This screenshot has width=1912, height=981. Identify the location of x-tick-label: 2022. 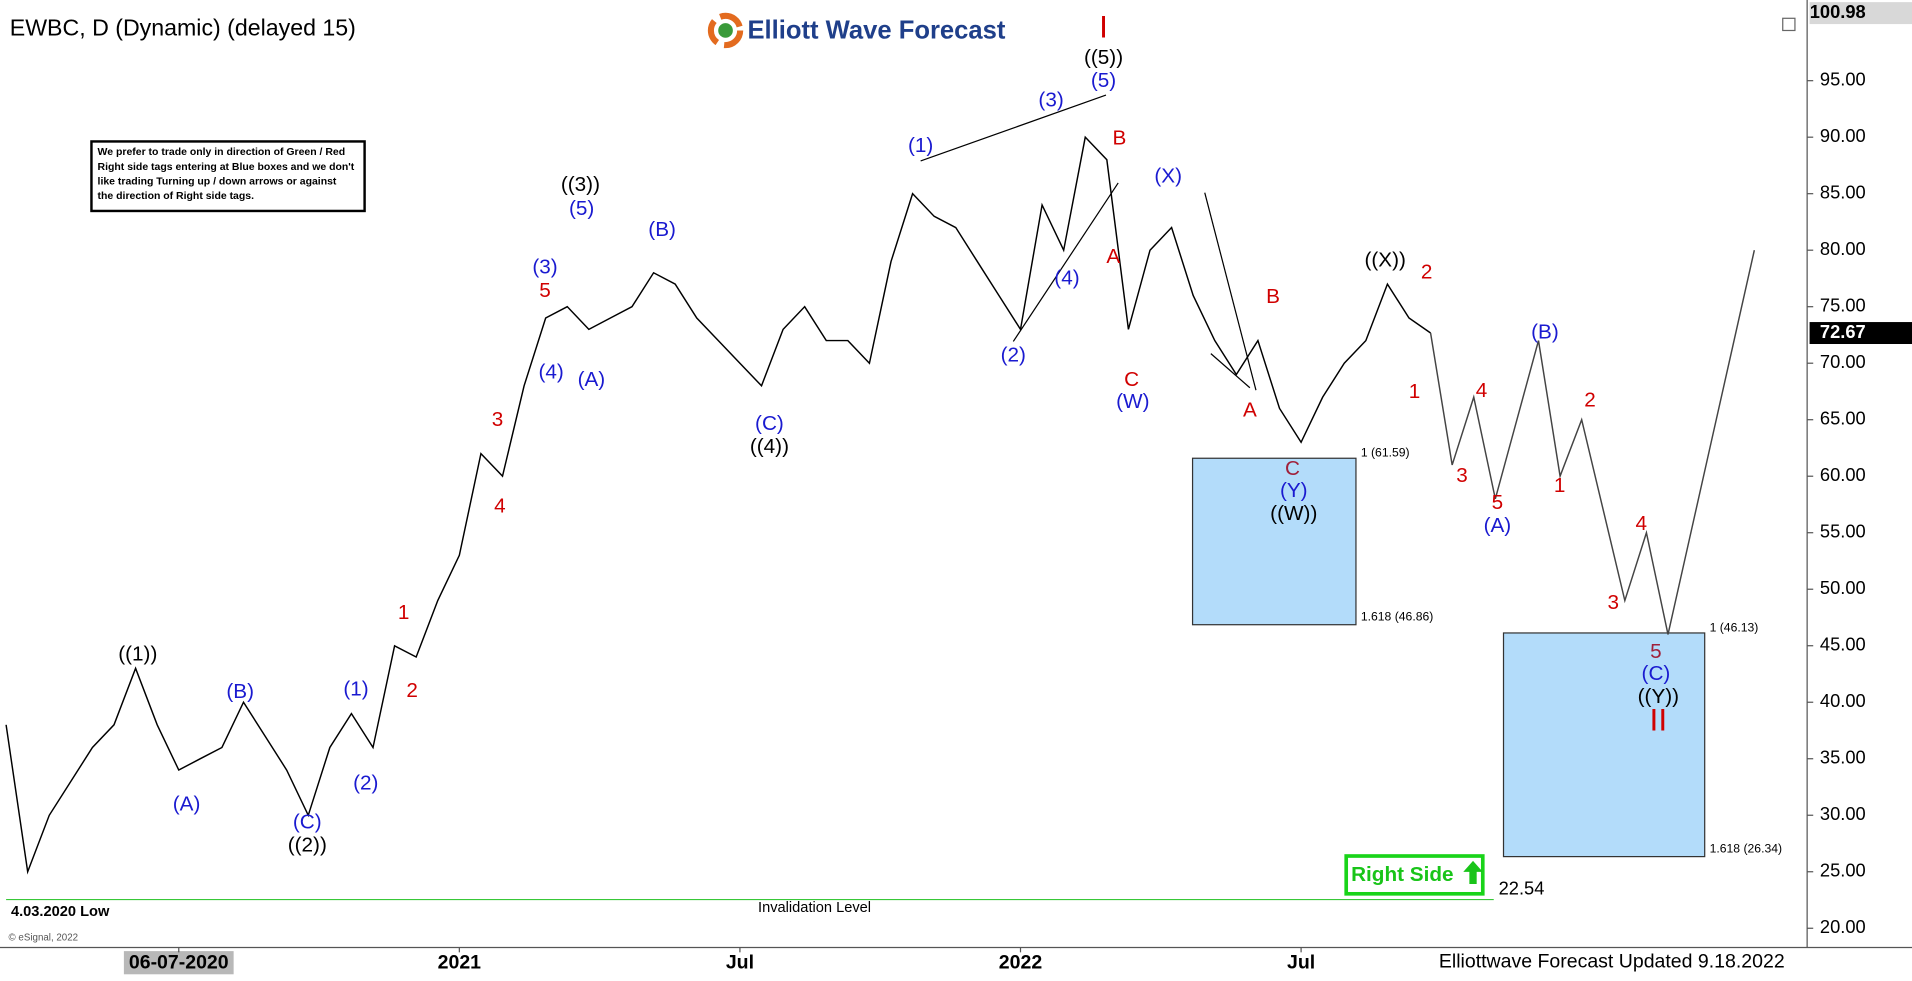
(1021, 962).